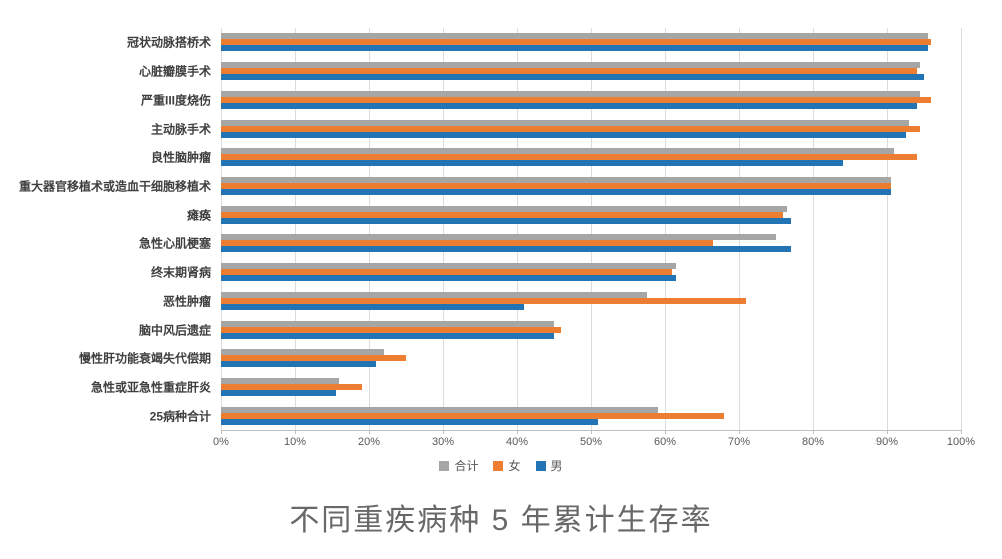 The height and width of the screenshot is (559, 1002). I want to click on legend-item-女: 女, so click(507, 465).